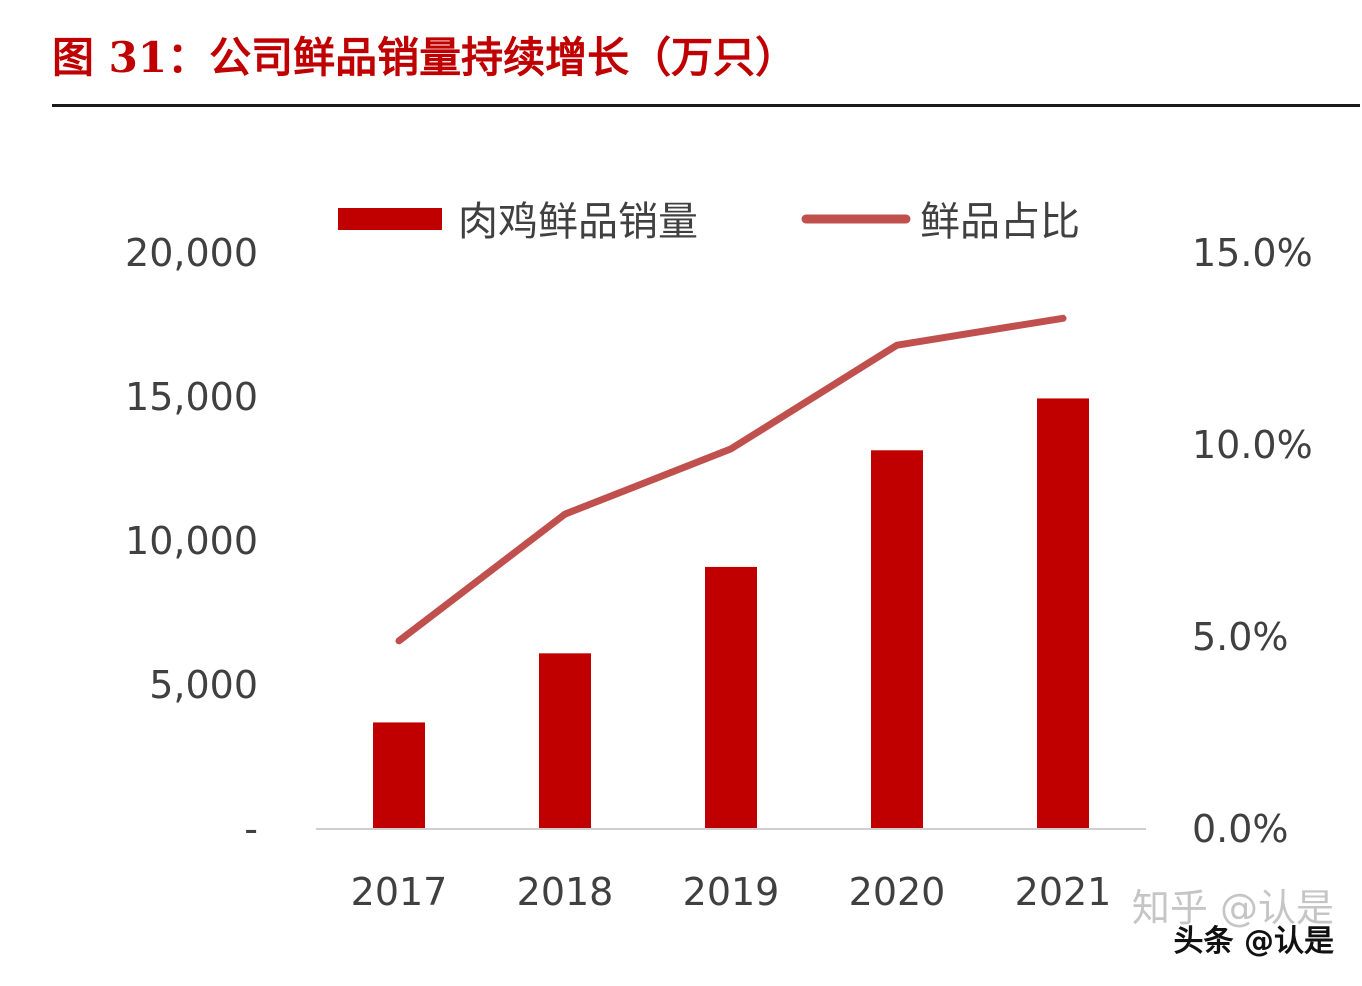 The height and width of the screenshot is (986, 1362). I want to click on y-right-tick-label: 5.0%, so click(1240, 637).